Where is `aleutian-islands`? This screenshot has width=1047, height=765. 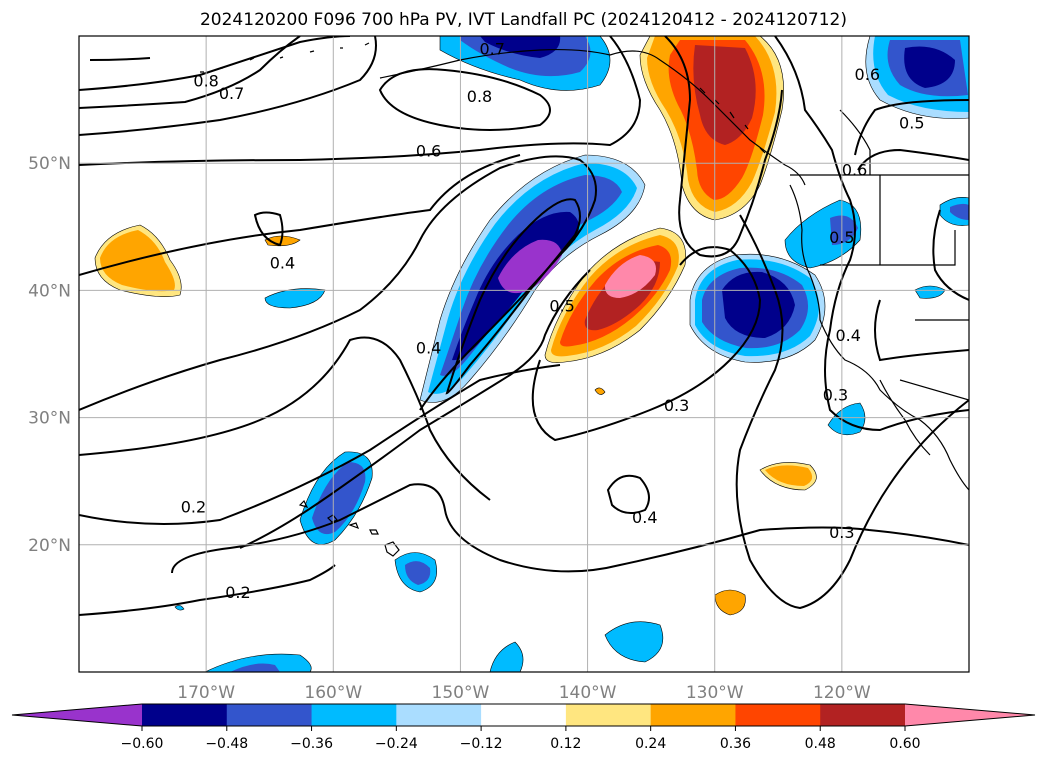
aleutian-islands is located at coordinates (285, 57).